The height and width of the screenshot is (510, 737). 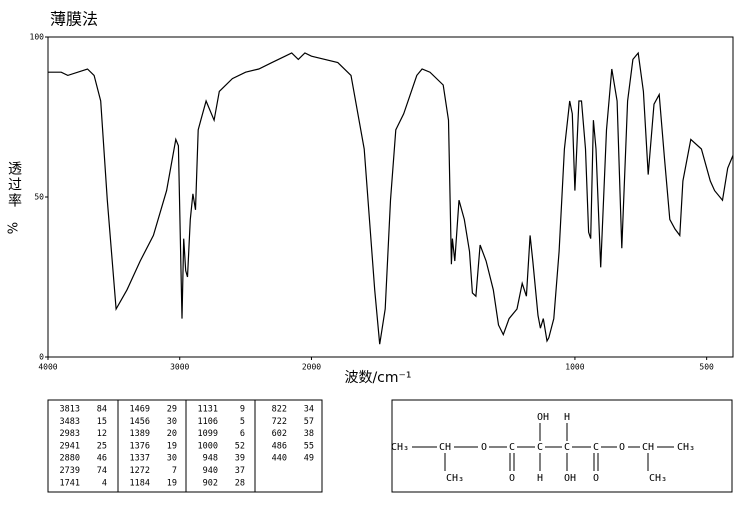 What do you see at coordinates (37, 37) in the screenshot?
I see `y-tick-label: 100` at bounding box center [37, 37].